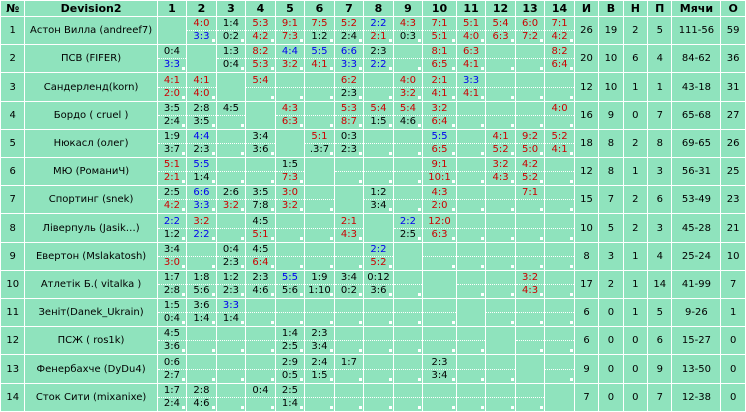 The height and width of the screenshot is (412, 746). What do you see at coordinates (91, 143) in the screenshot?
I see `team-name: Нюкасл (олег)` at bounding box center [91, 143].